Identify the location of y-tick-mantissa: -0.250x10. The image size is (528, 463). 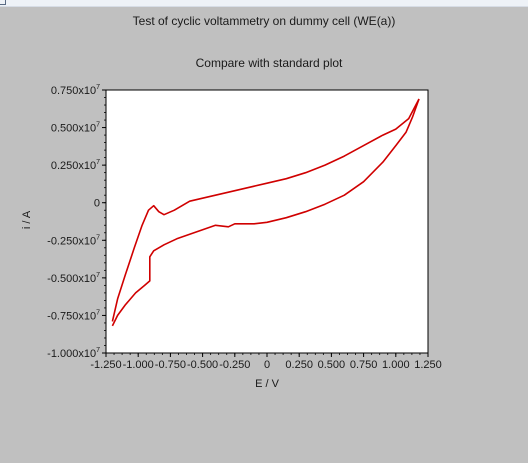
(71, 241).